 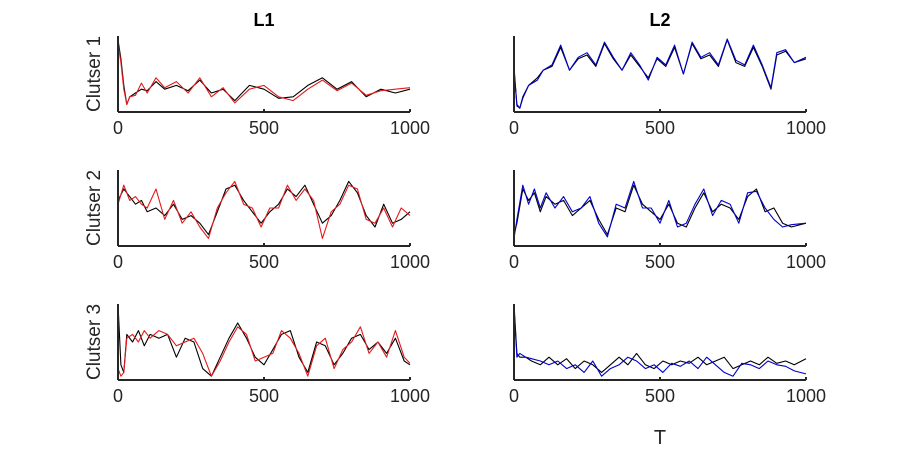 I want to click on panel-r2-c1: 0 500 1000, so click(x=271, y=221).